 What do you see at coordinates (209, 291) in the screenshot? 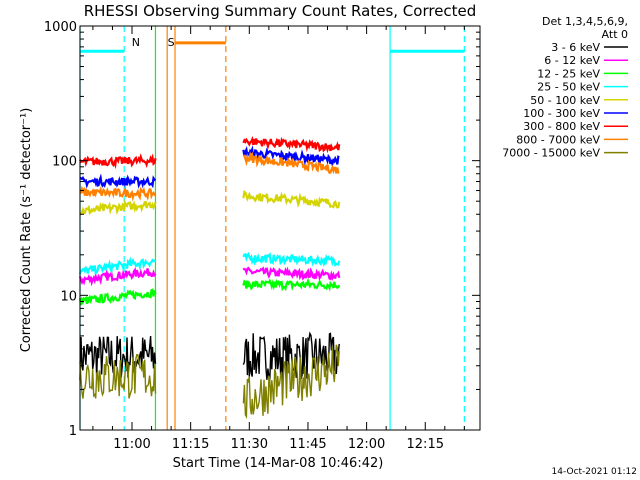
I see `series-12-25-kev` at bounding box center [209, 291].